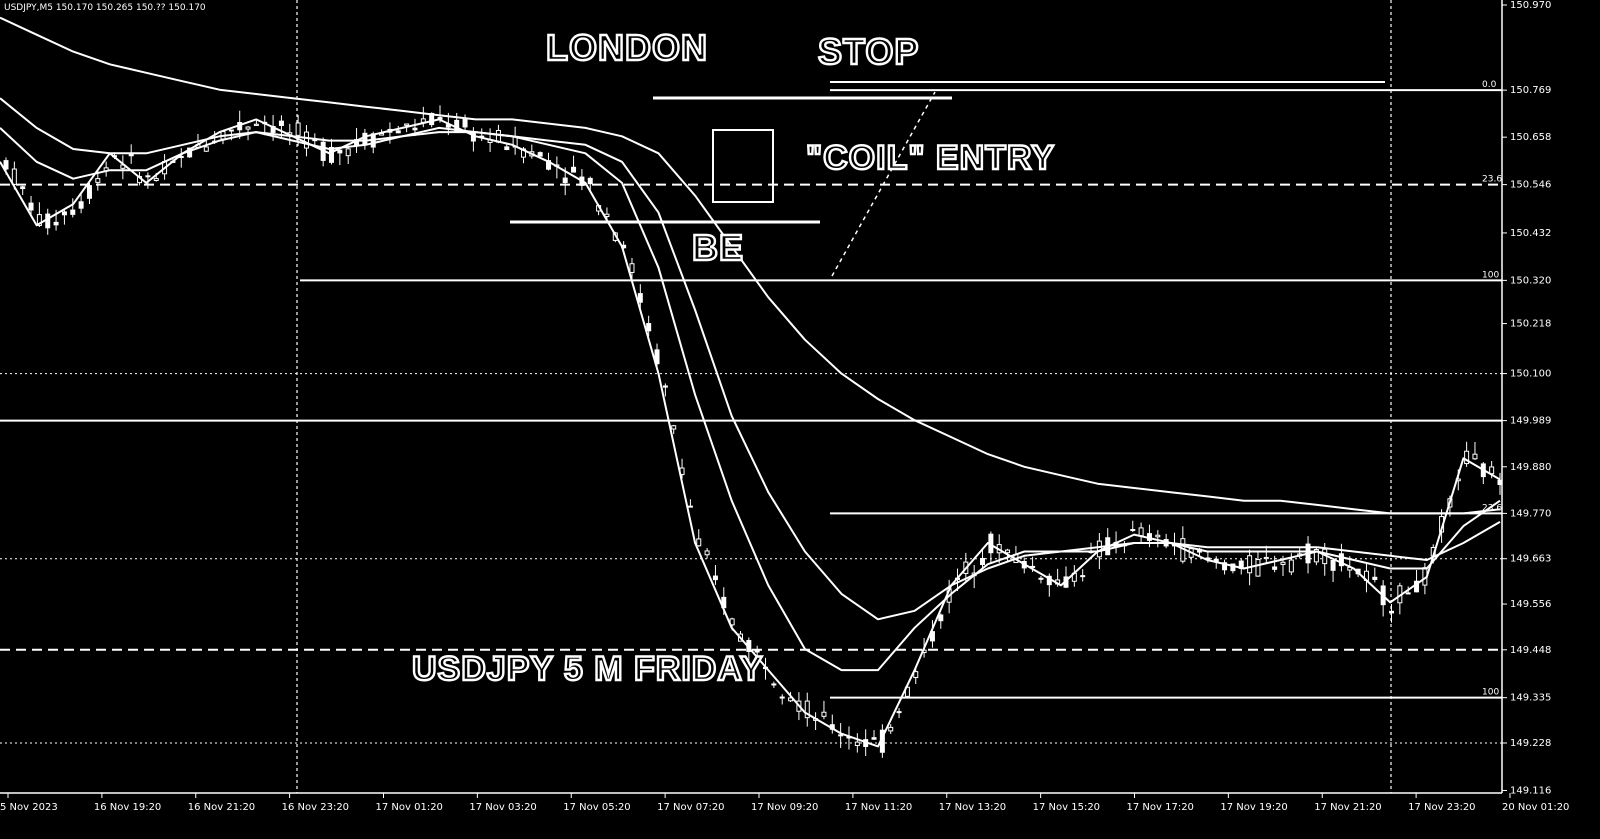 This screenshot has width=1600, height=839. Describe the element at coordinates (221, 807) in the screenshot. I see `x-tick-label: 16 Nov 21:20` at that location.